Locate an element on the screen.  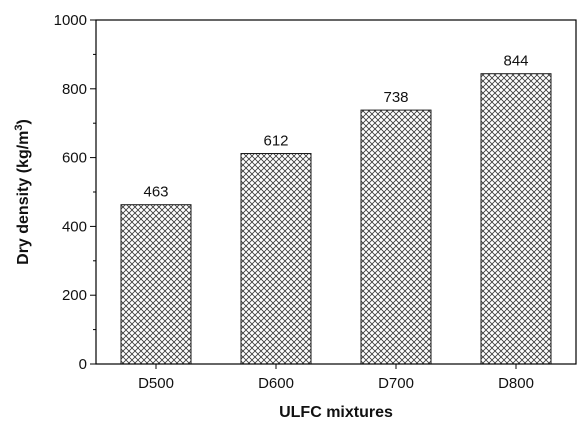
x-tick-label-d600: D600 is located at coordinates (276, 383).